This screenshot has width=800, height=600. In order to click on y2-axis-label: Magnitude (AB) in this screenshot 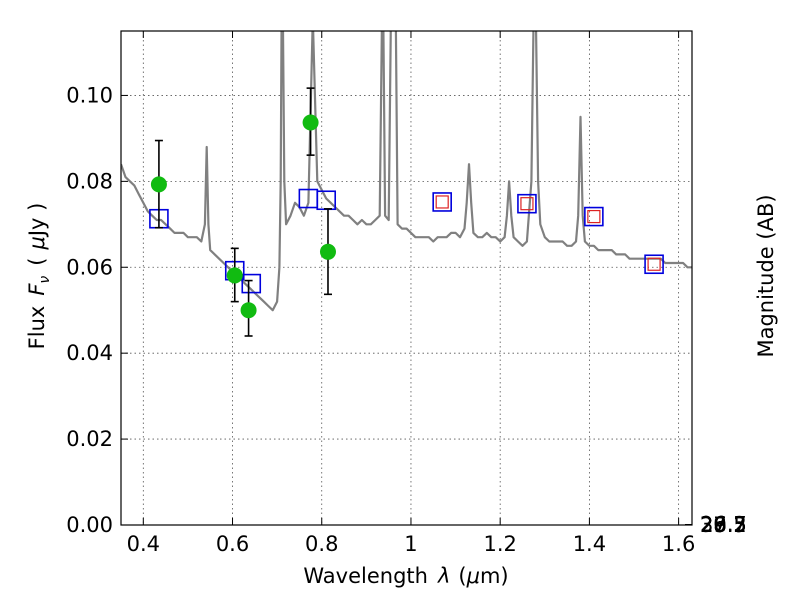, I will do `click(766, 275)`.